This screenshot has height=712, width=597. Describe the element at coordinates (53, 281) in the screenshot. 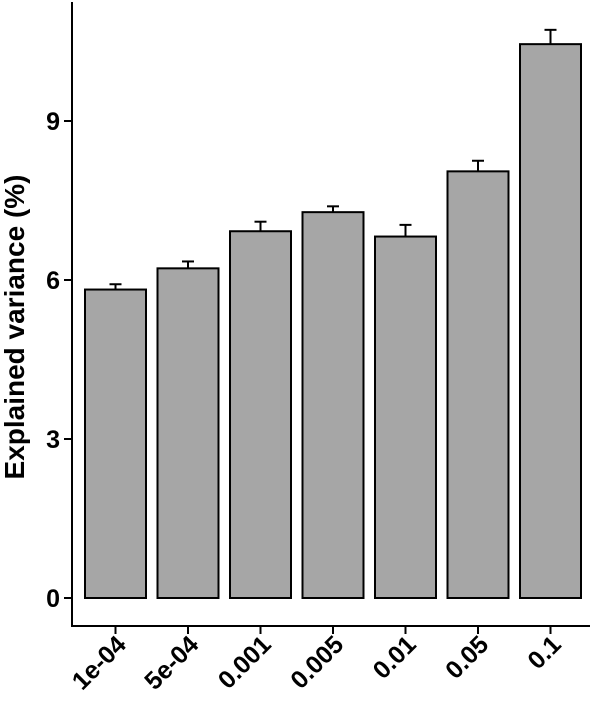

I see `y-tick-label: 6` at that location.